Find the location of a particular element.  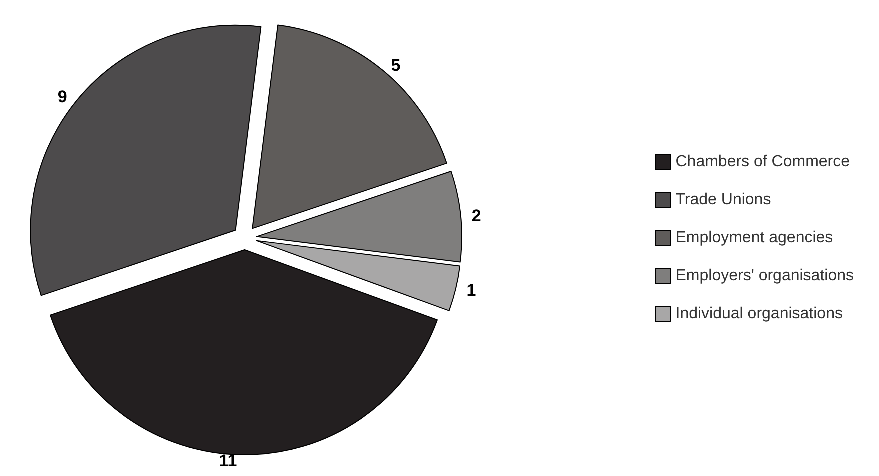

legend-label: Employment agencies is located at coordinates (755, 238).